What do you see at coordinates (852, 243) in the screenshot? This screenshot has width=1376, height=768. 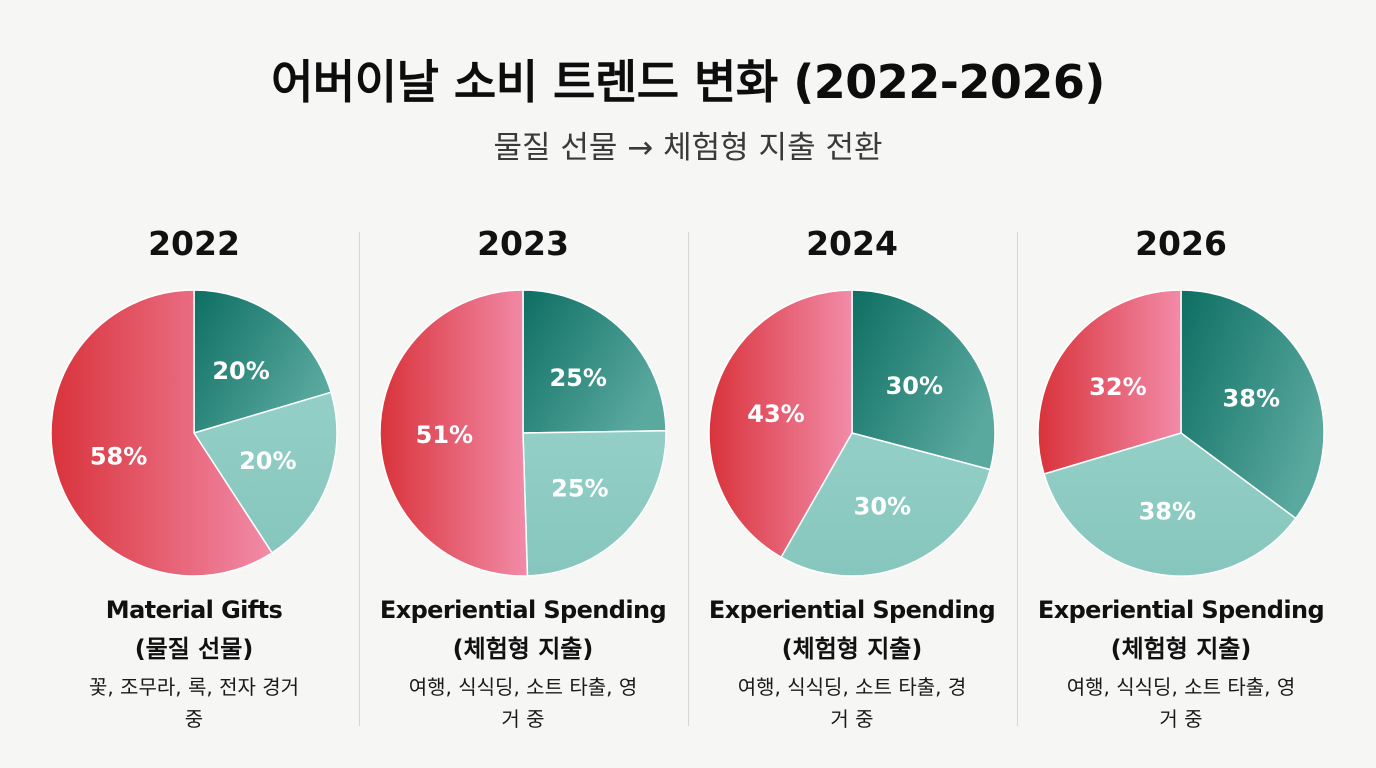 I see `chart-year-title: 2024` at bounding box center [852, 243].